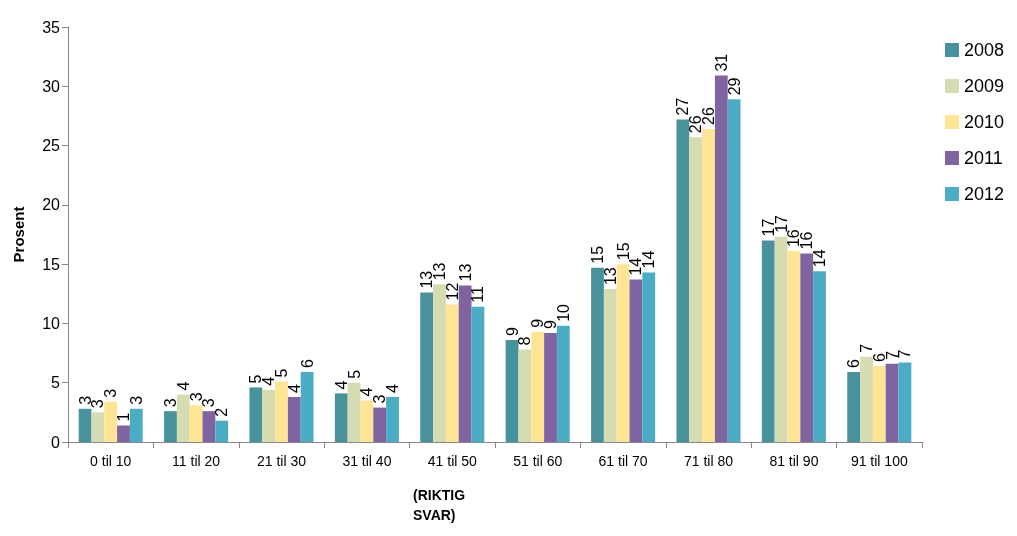 The width and height of the screenshot is (1017, 536). What do you see at coordinates (708, 116) in the screenshot?
I see `data-label: 26` at bounding box center [708, 116].